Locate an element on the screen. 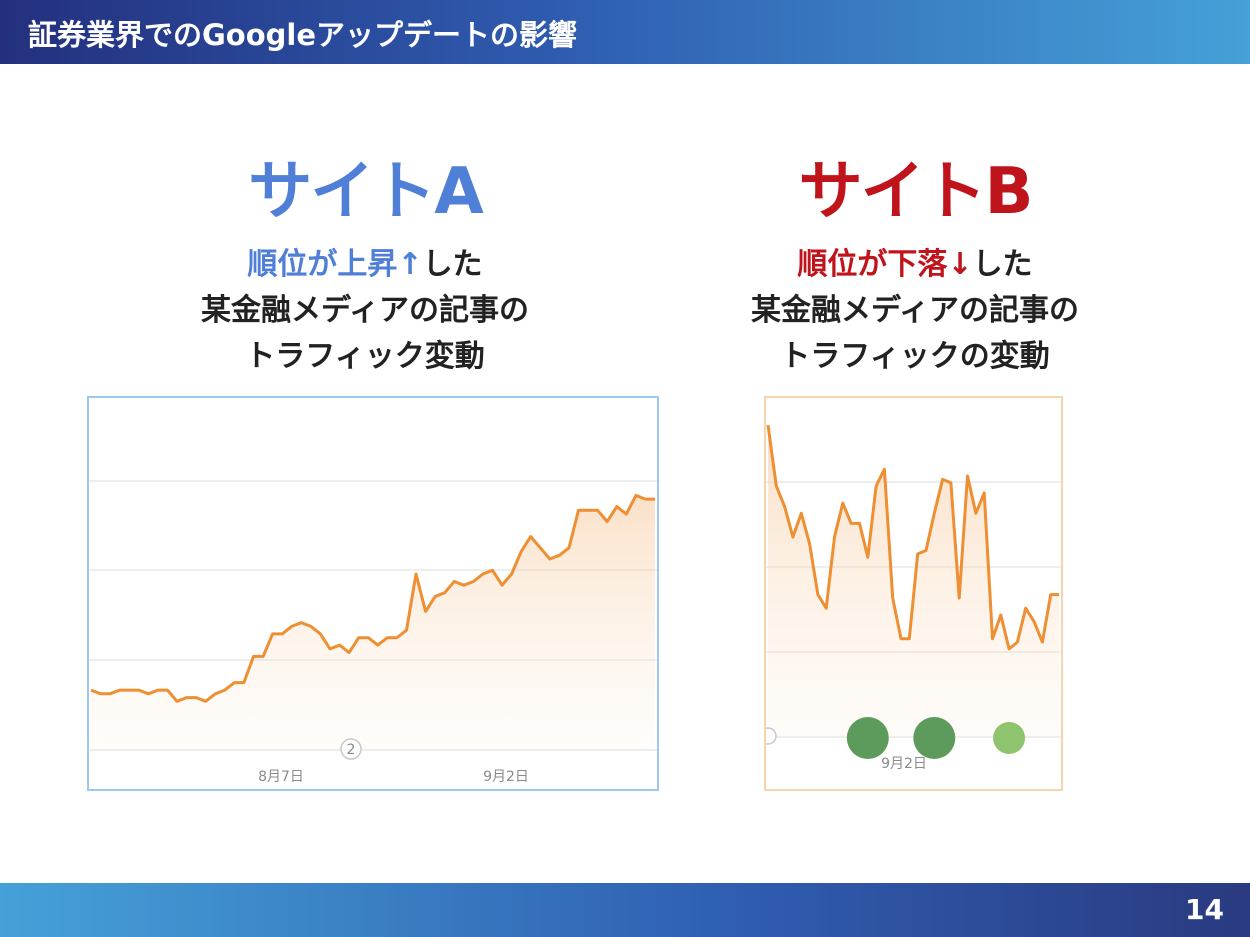  site-b-traffic-area is located at coordinates (913, 581).